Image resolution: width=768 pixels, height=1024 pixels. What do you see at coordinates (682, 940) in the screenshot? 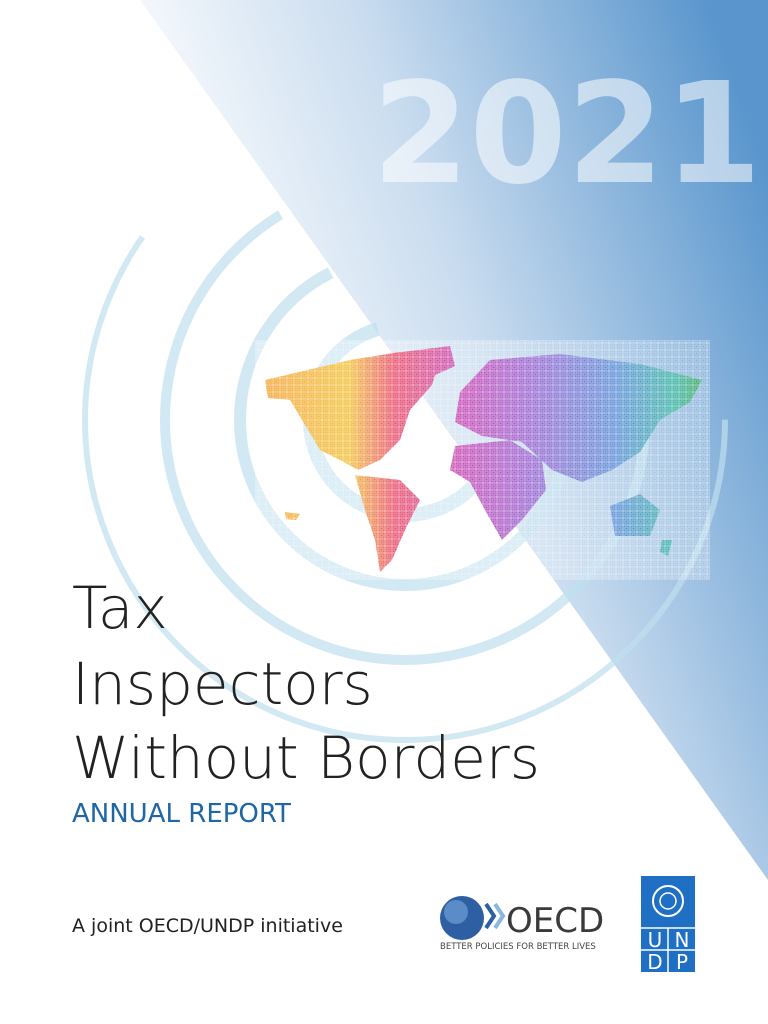
I see `undp-letter: N` at bounding box center [682, 940].